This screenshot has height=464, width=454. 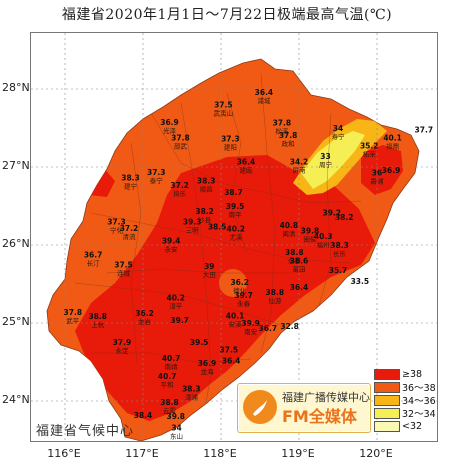 I want to click on station-label: 37.8政和, so click(x=288, y=139).